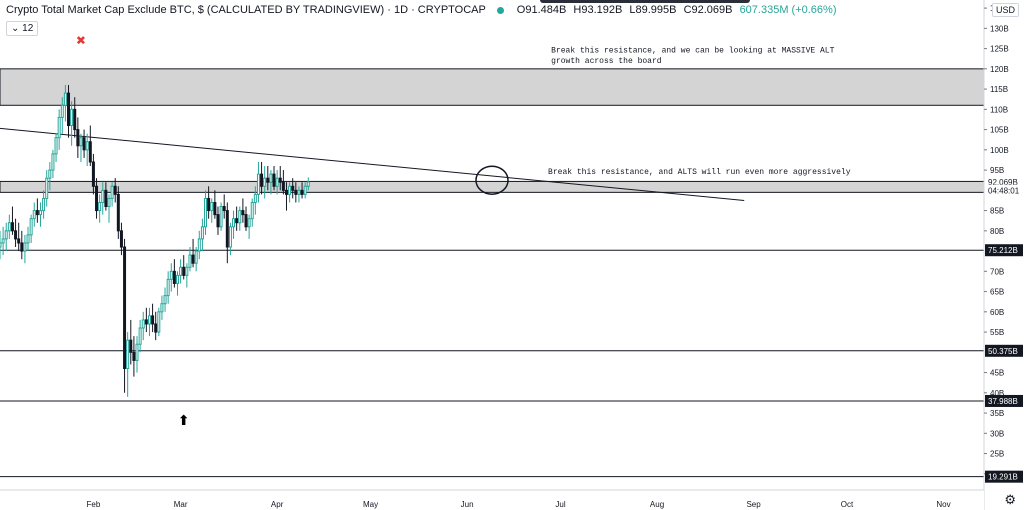 The width and height of the screenshot is (1024, 510). I want to click on x-tick-label: Feb, so click(94, 504).